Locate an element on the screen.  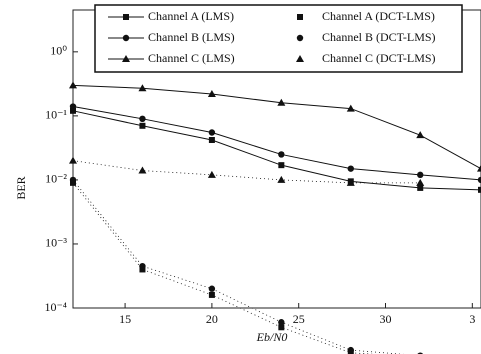
legend-label: Channel B (DCT-LMS) is located at coordinates (379, 37).